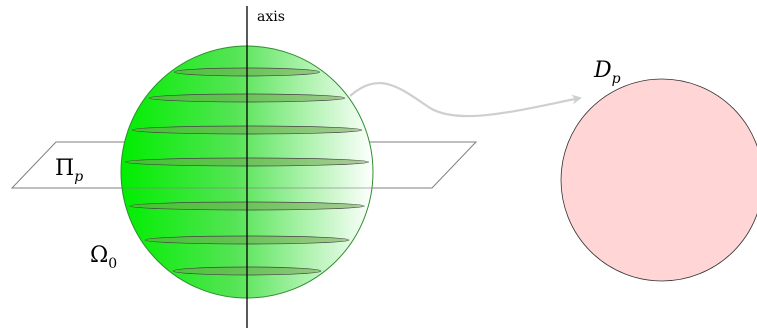 This screenshot has height=328, width=757. I want to click on axis-label: axis, so click(271, 17).